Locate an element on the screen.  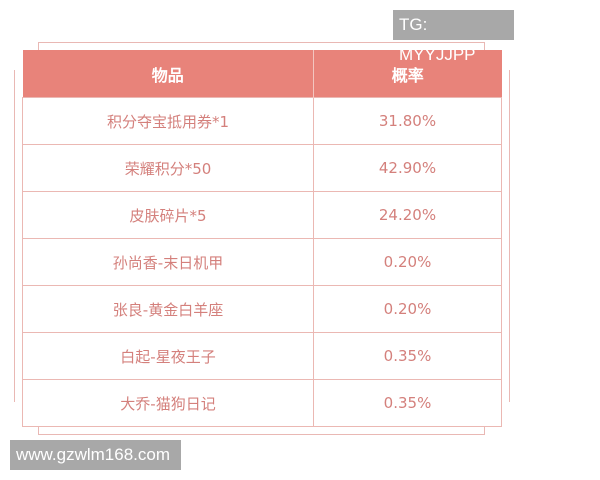
table-row: 大乔-猫狗日记 0.35% is located at coordinates (262, 403).